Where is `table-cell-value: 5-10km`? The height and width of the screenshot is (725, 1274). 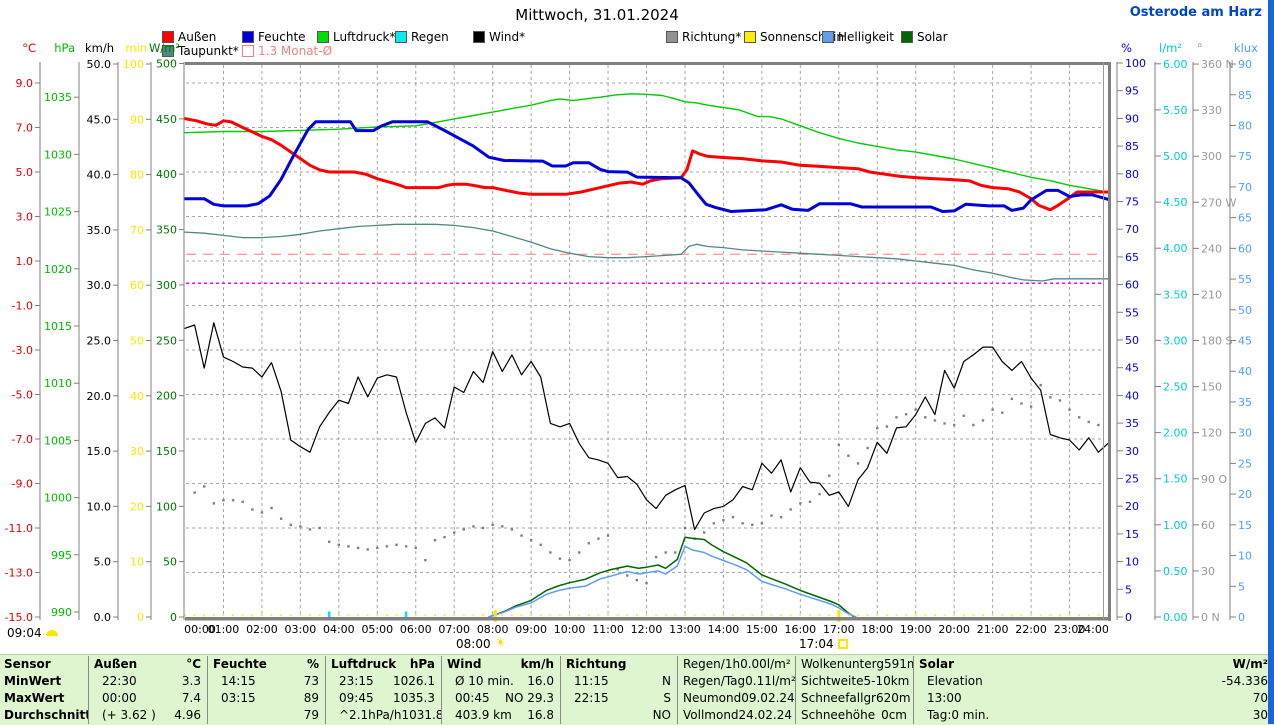 table-cell-value: 5-10km is located at coordinates (886, 681).